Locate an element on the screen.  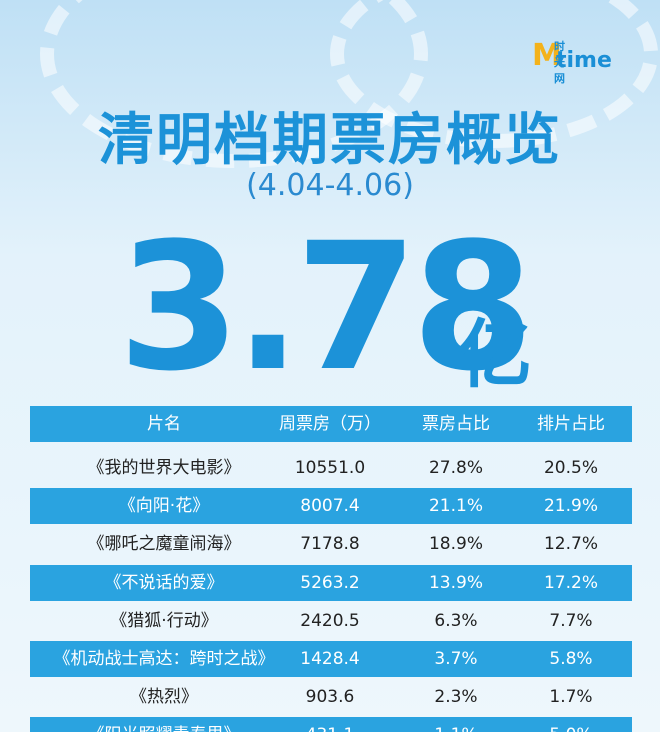
table-cell: 7178.8 is located at coordinates (330, 544).